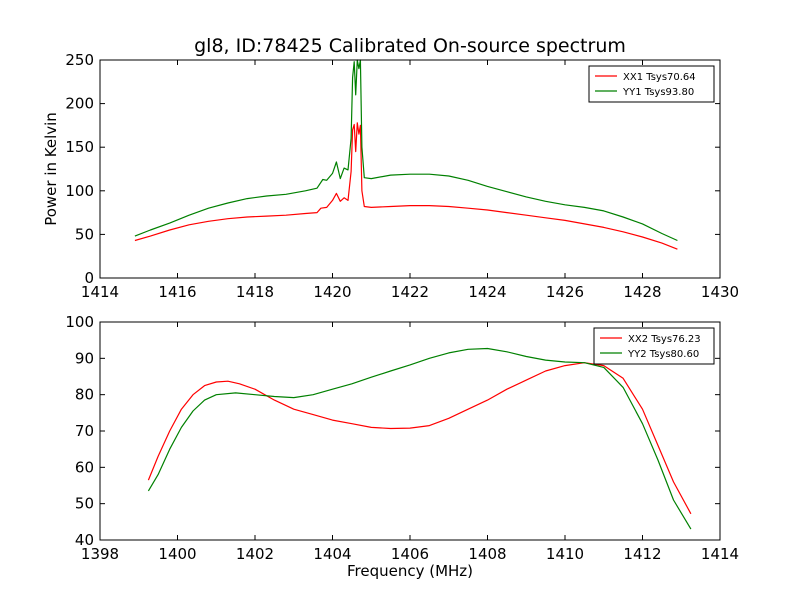  I want to click on chart1-y-tick-label: 200, so click(79, 104).